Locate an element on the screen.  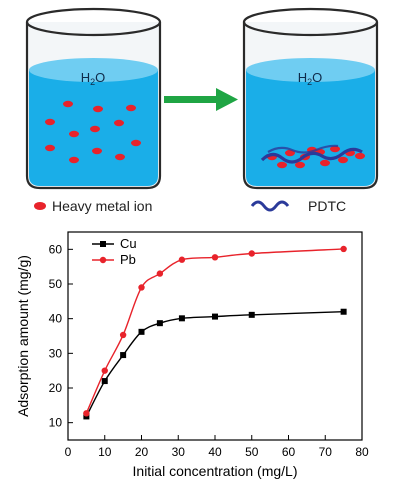
x-axis-label: Initial concentration (mg/L) is located at coordinates (215, 471).